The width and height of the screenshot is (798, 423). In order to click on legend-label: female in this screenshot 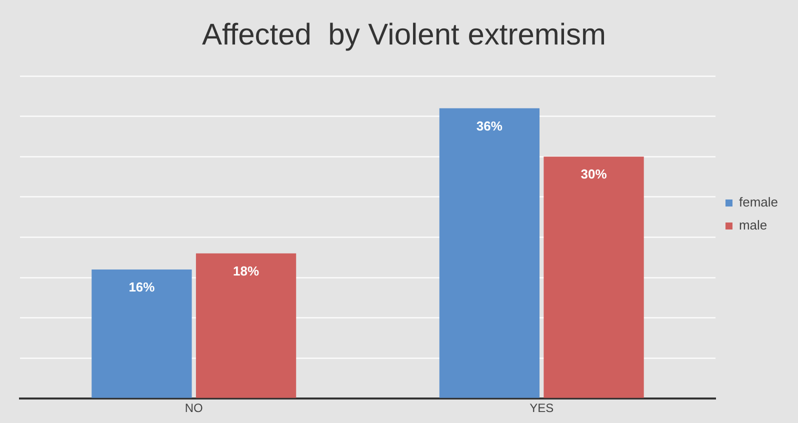, I will do `click(758, 202)`.